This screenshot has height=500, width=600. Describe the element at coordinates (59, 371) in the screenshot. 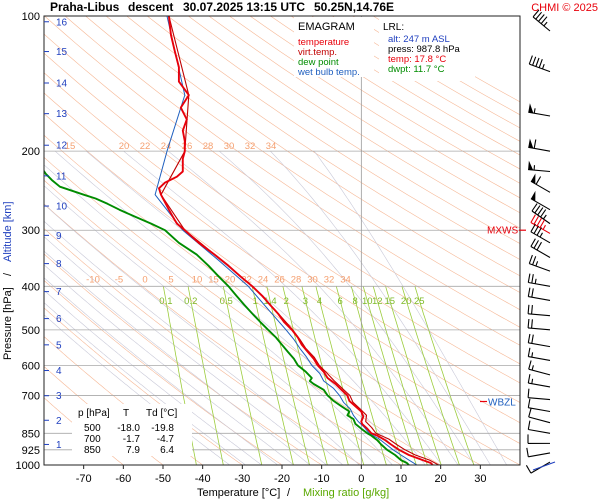

I see `altitude-tick-label: 4` at that location.